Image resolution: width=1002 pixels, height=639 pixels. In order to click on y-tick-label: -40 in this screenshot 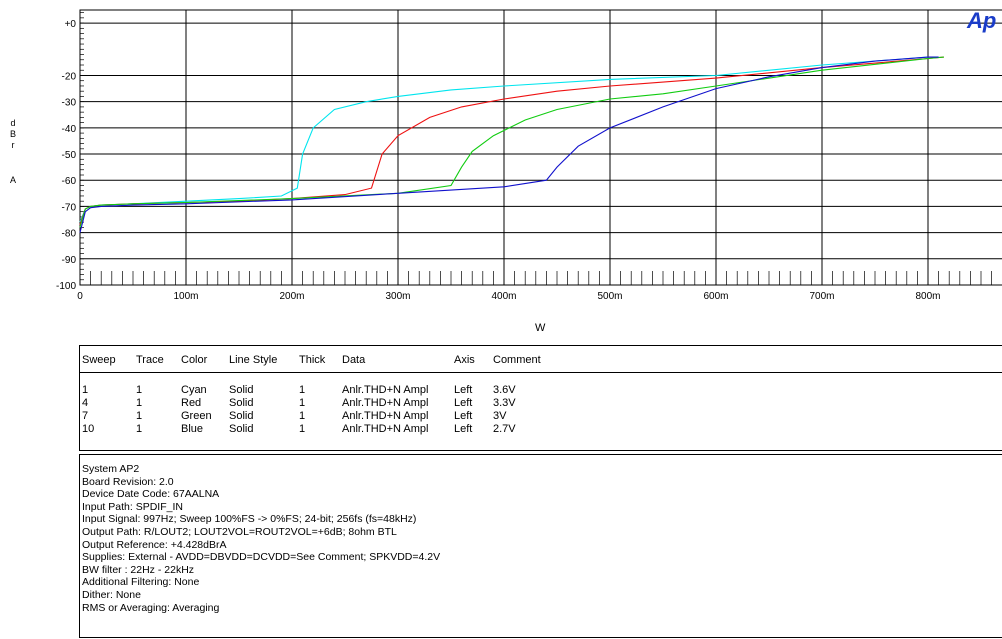, I will do `click(69, 129)`.